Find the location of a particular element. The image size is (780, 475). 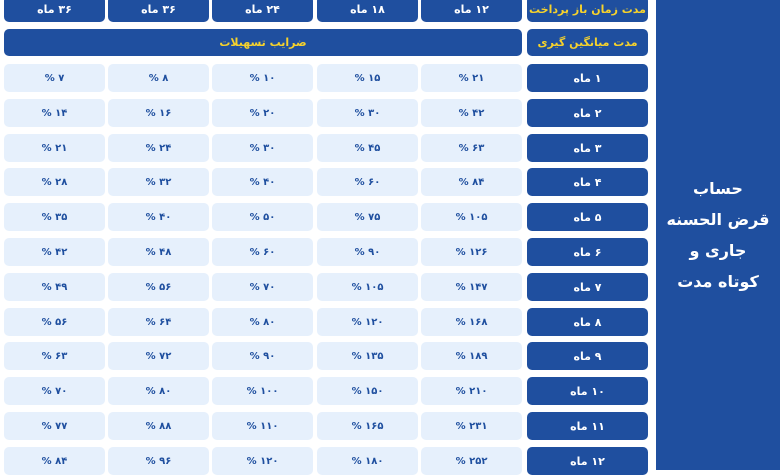

coefficient-cell: ۹۶ % is located at coordinates (158, 461).